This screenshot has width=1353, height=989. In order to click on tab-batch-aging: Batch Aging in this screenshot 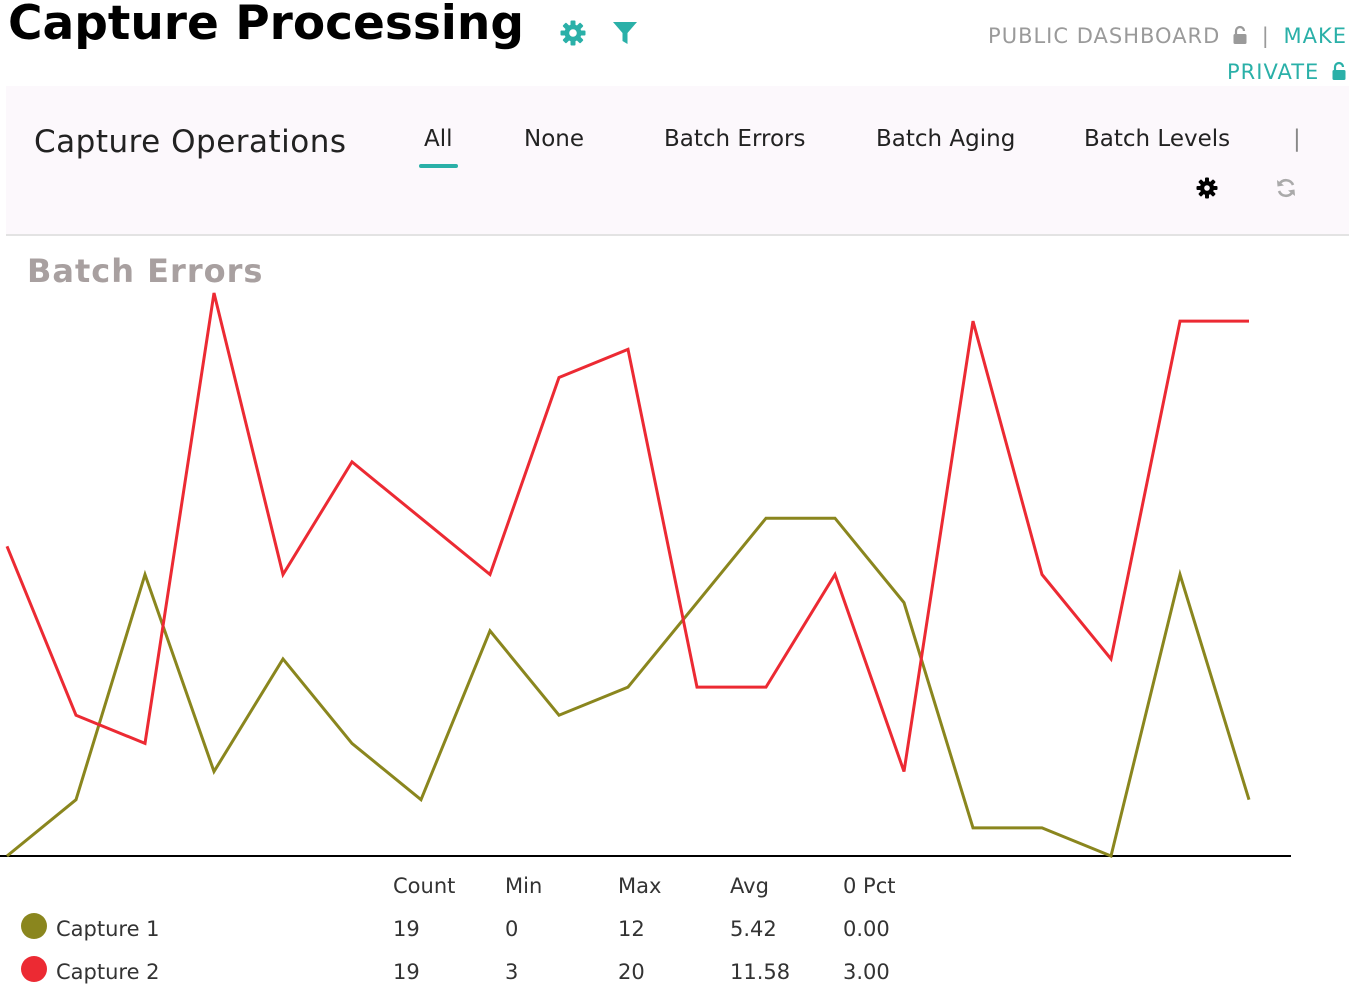, I will do `click(946, 139)`.